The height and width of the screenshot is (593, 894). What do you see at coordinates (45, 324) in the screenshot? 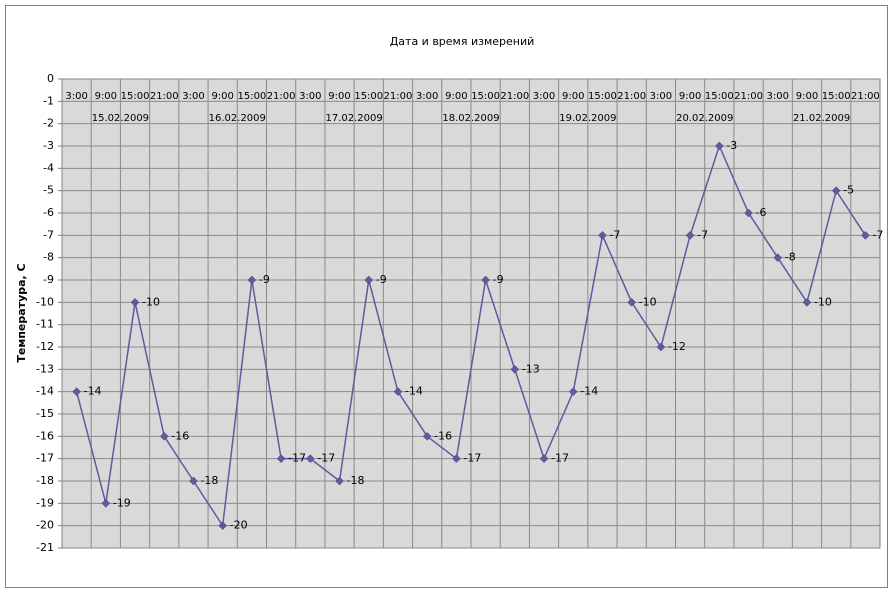
I see `y-tick-label: -11` at bounding box center [45, 324].